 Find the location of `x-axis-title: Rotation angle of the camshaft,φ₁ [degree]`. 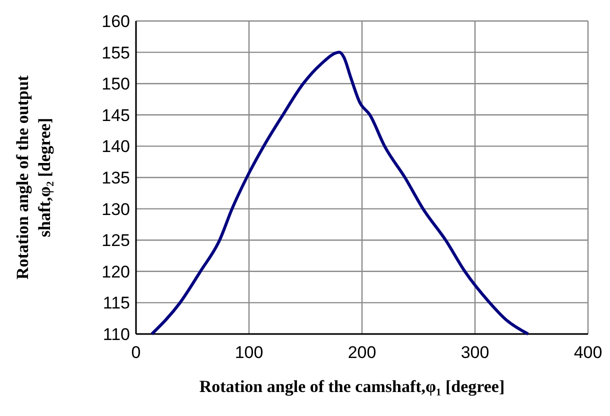

x-axis-title: Rotation angle of the camshaft,φ₁ [degree] is located at coordinates (352, 386).